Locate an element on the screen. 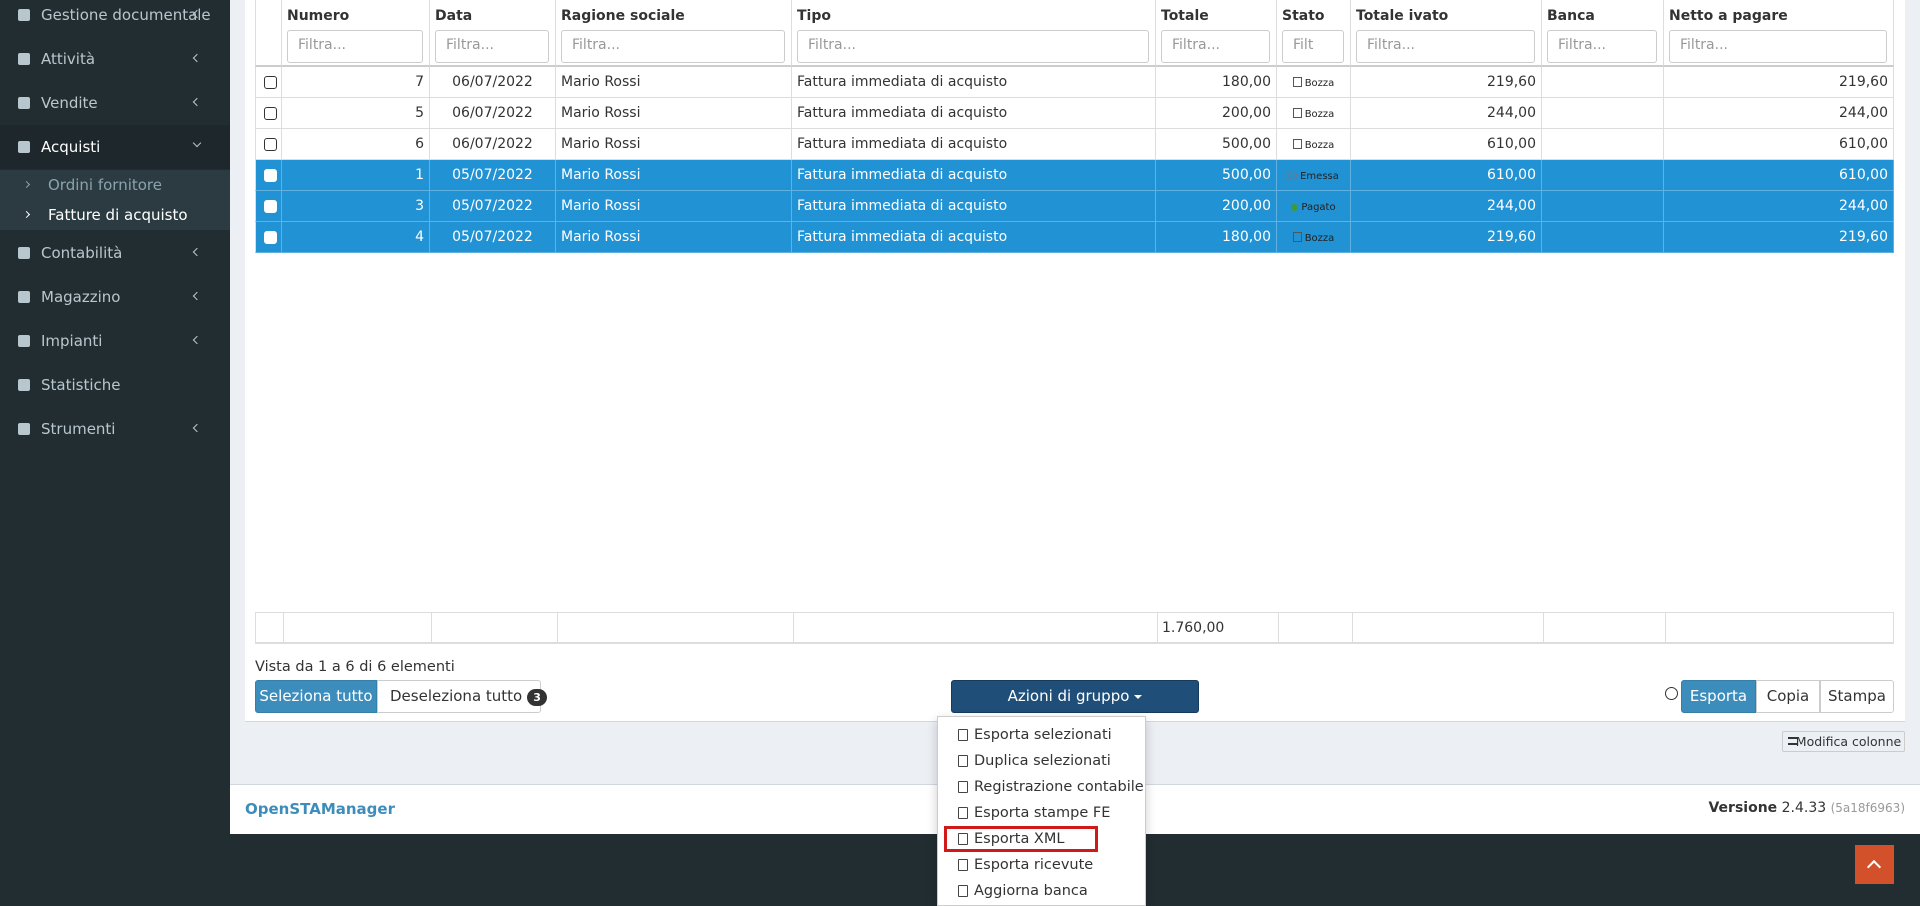 The image size is (1920, 906). submenu-item: Fatture di acquisto is located at coordinates (115, 215).